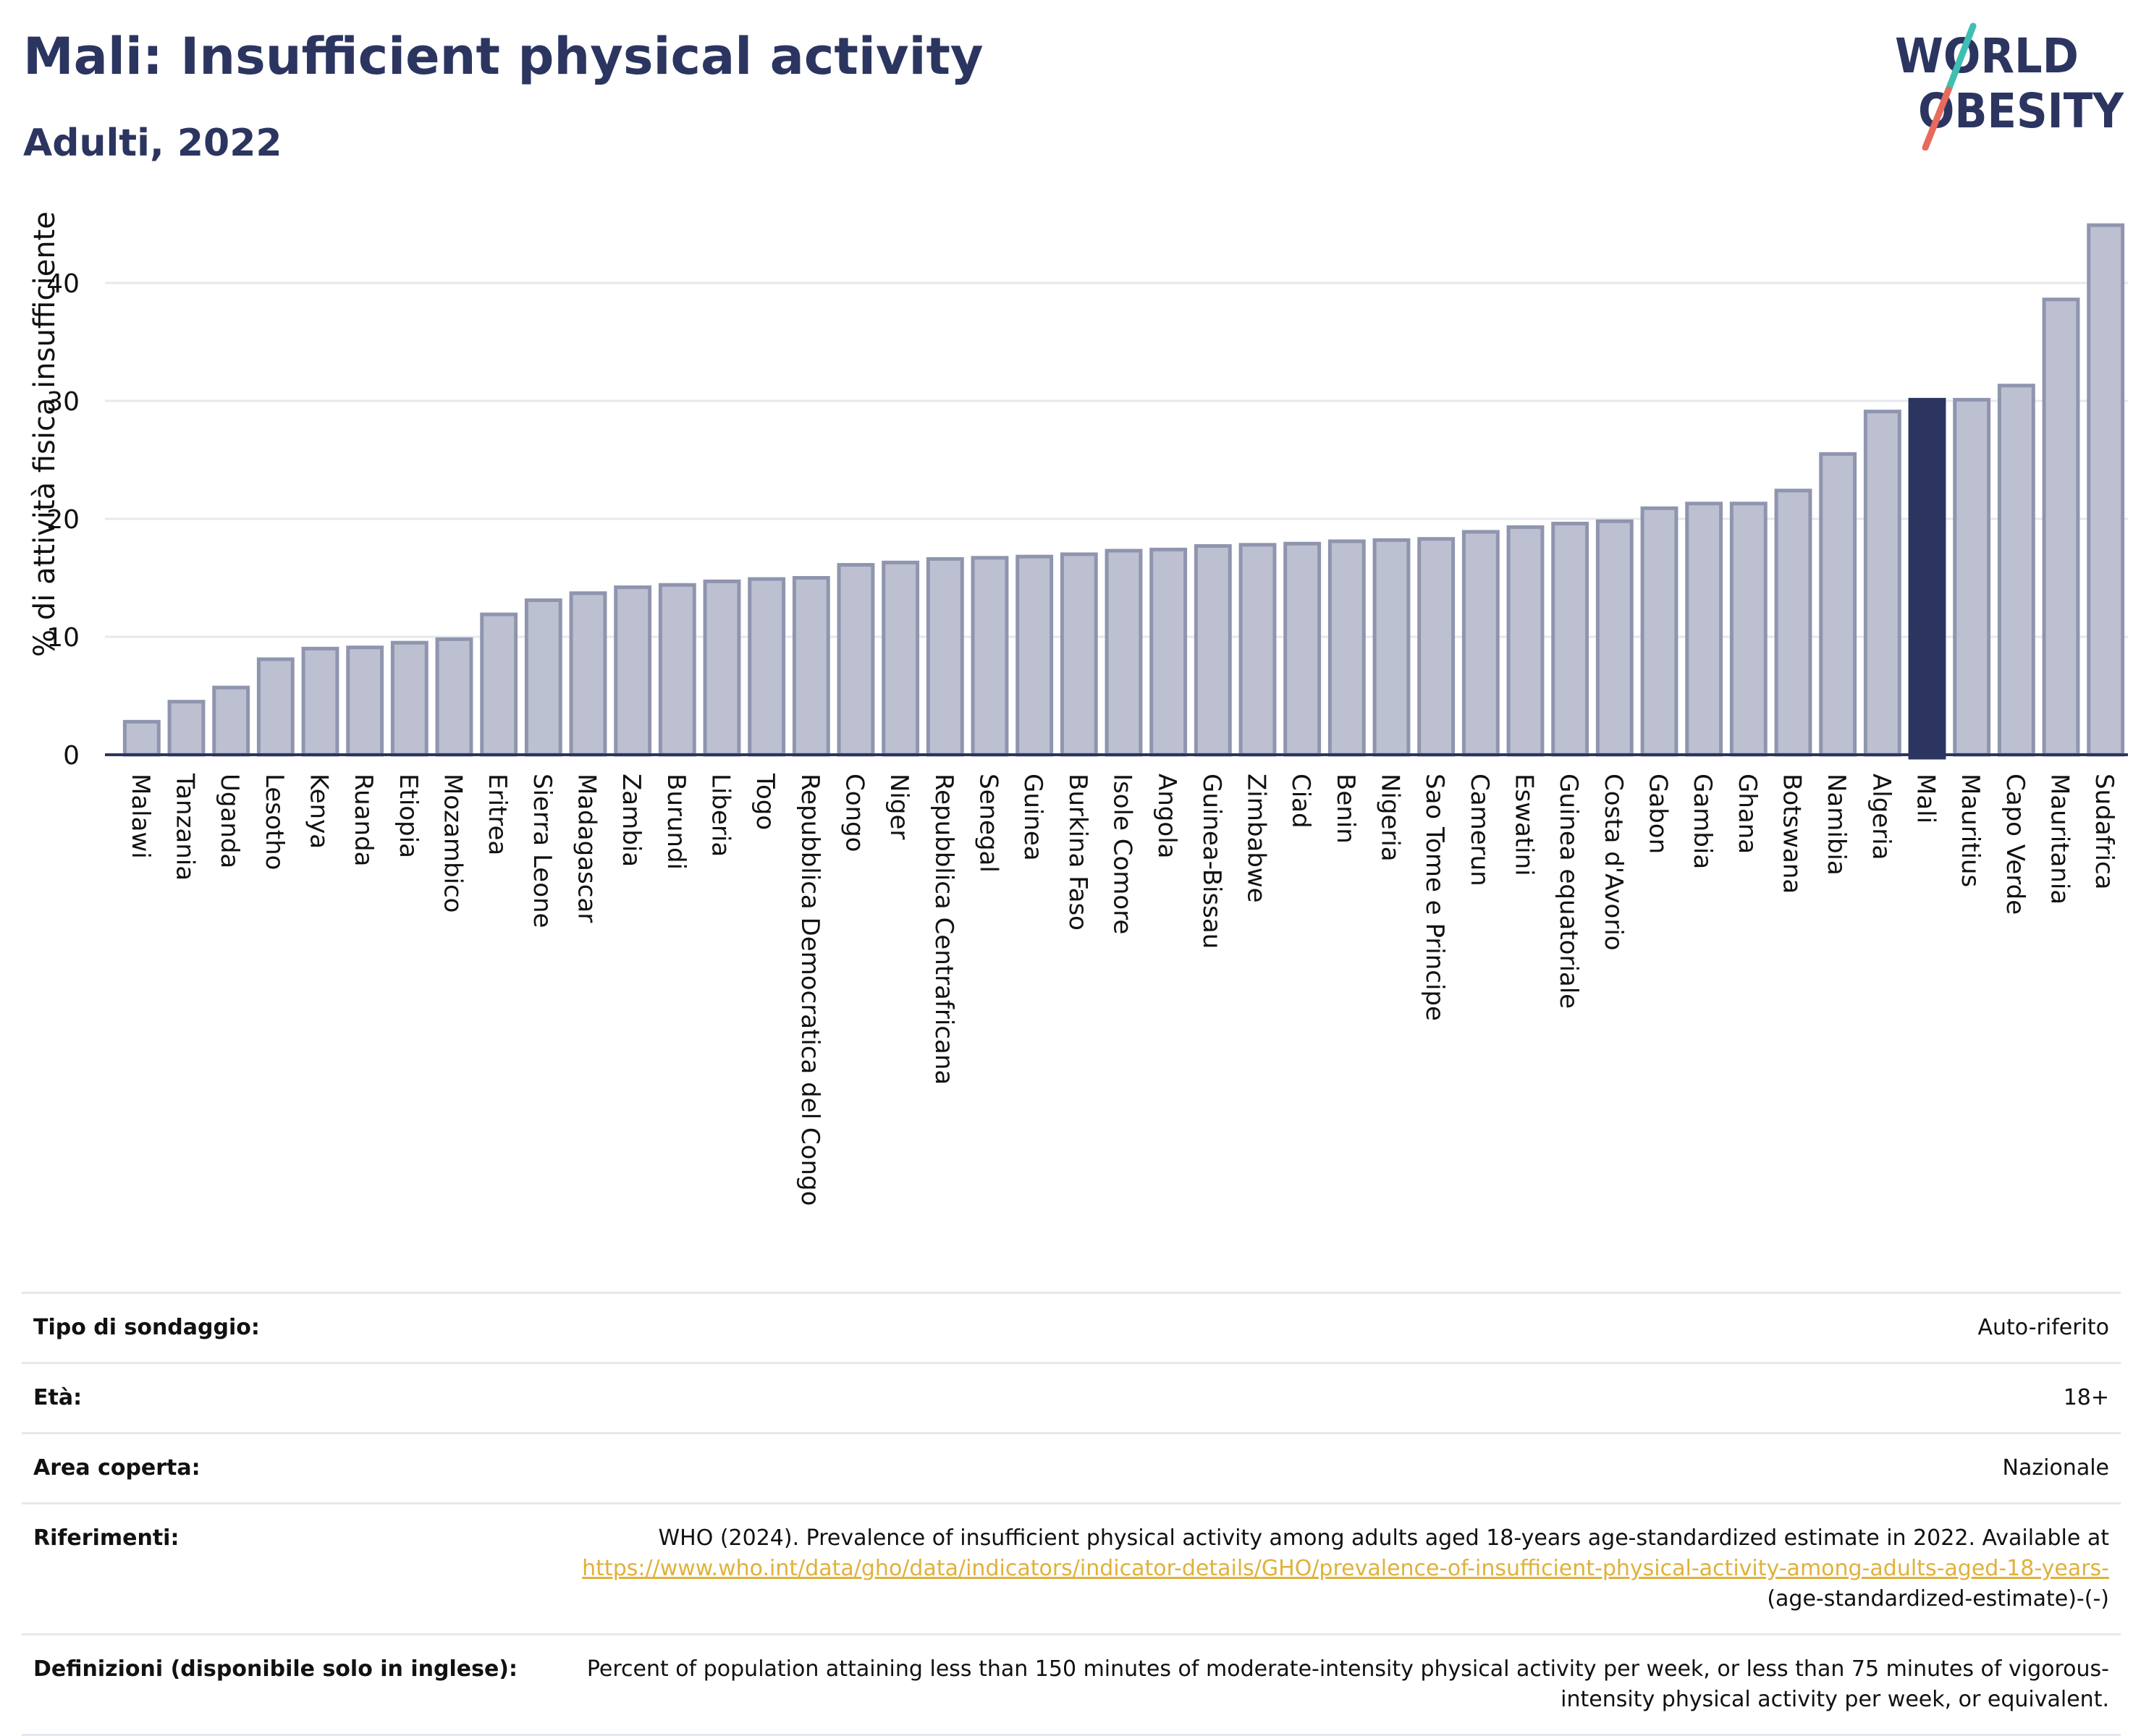 This screenshot has width=2141, height=1736. I want to click on x-tick-label: Ghana, so click(1747, 814).